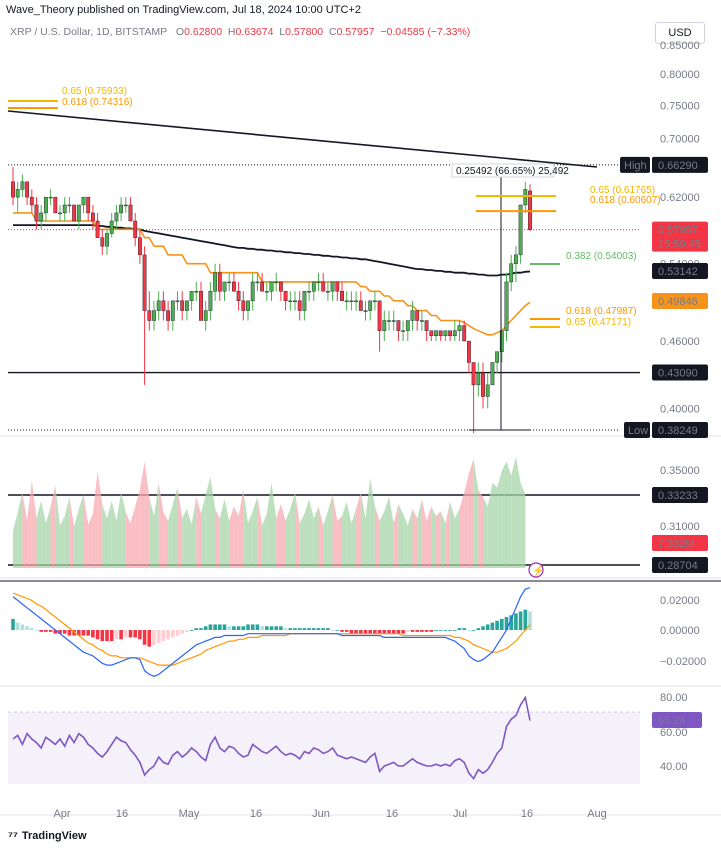 The image size is (721, 850). What do you see at coordinates (54, 836) in the screenshot?
I see `logo-text: TradingView` at bounding box center [54, 836].